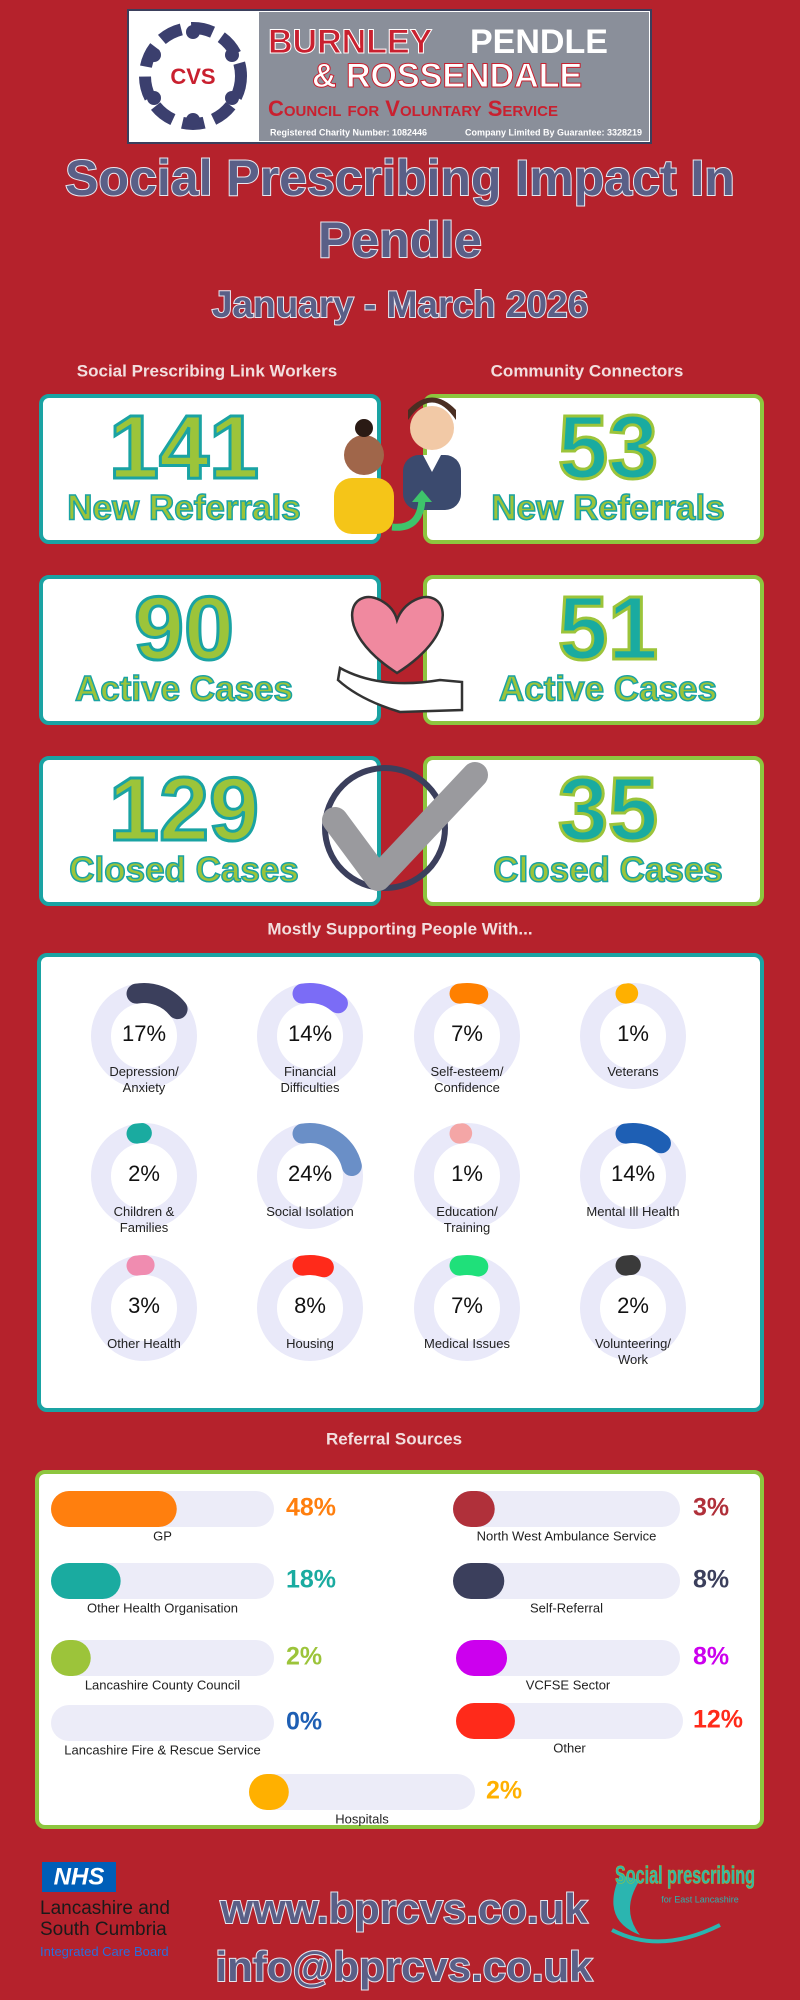 Image resolution: width=800 pixels, height=2000 pixels. What do you see at coordinates (310, 1211) in the screenshot?
I see `donut-label: Social Isolation` at bounding box center [310, 1211].